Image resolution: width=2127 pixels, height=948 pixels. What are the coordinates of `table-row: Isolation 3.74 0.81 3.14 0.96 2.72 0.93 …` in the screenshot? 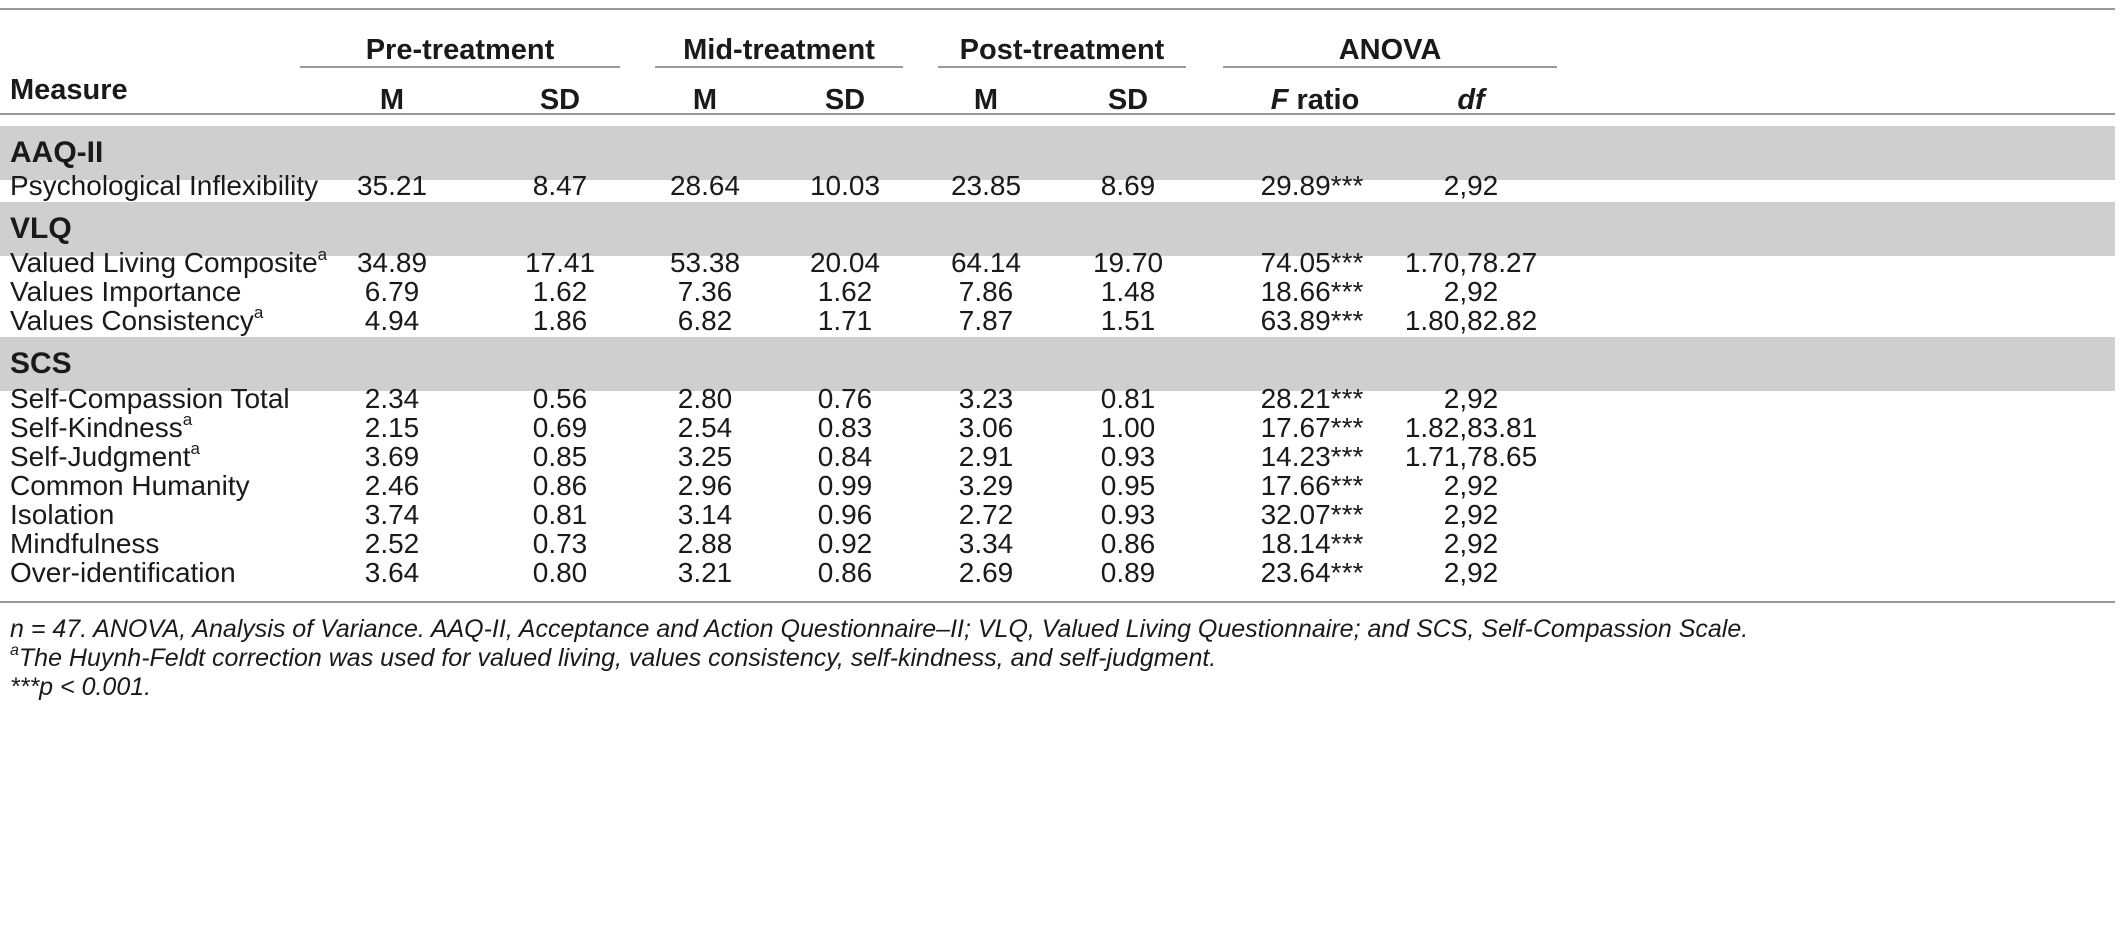 It's located at (1057, 519).